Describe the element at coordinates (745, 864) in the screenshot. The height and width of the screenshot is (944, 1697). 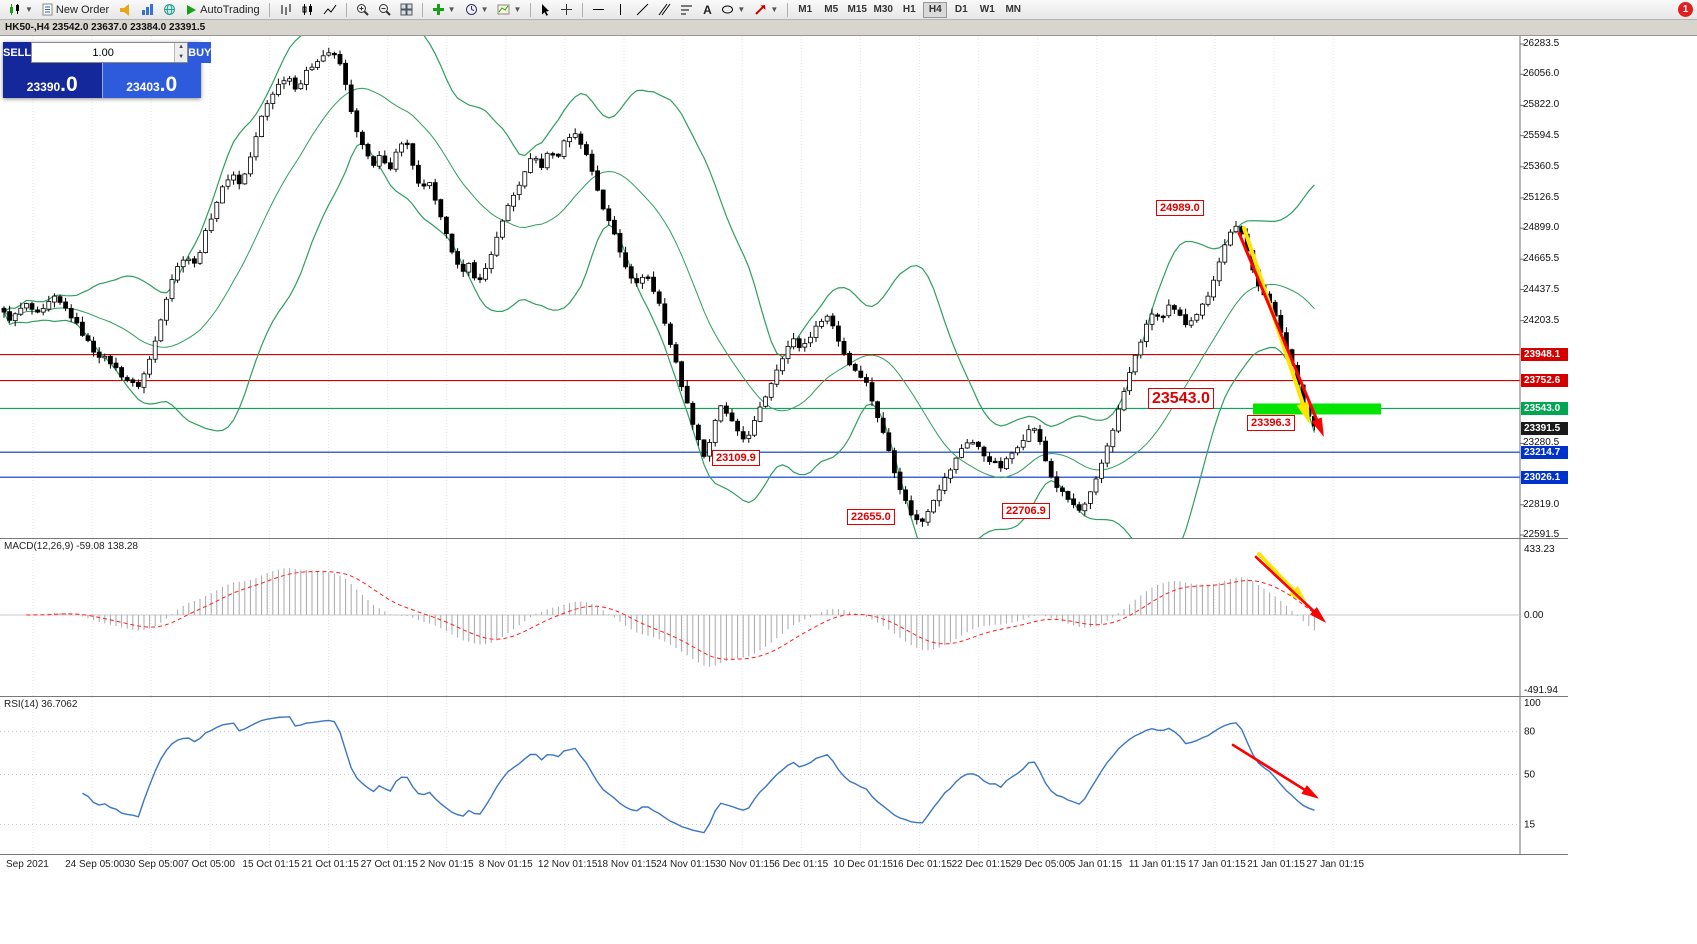
I see `time-axis-label: 30 Nov 01:15` at that location.